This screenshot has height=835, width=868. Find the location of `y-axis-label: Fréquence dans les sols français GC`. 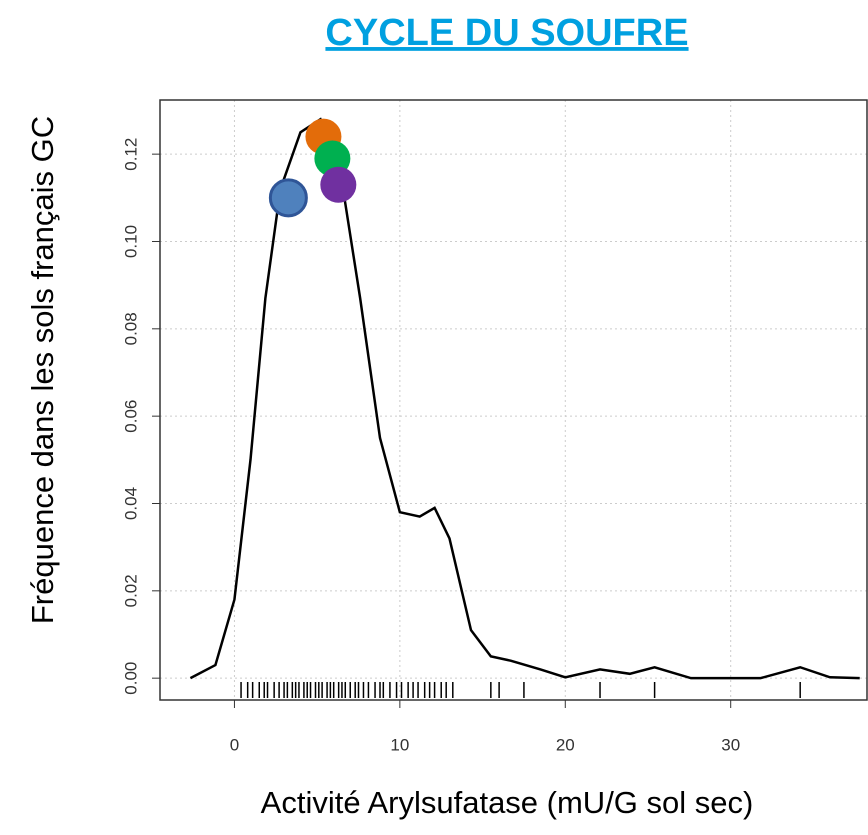

y-axis-label: Fréquence dans les sols français GC is located at coordinates (42, 370).